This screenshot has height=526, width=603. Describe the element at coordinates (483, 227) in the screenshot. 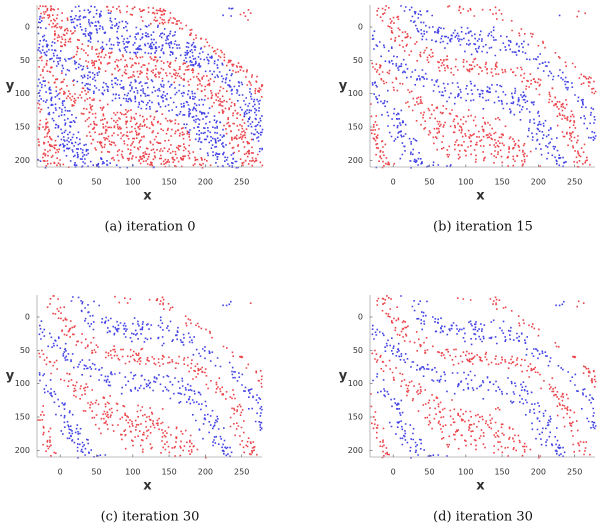

I see `caption: (b) iteration 15` at that location.